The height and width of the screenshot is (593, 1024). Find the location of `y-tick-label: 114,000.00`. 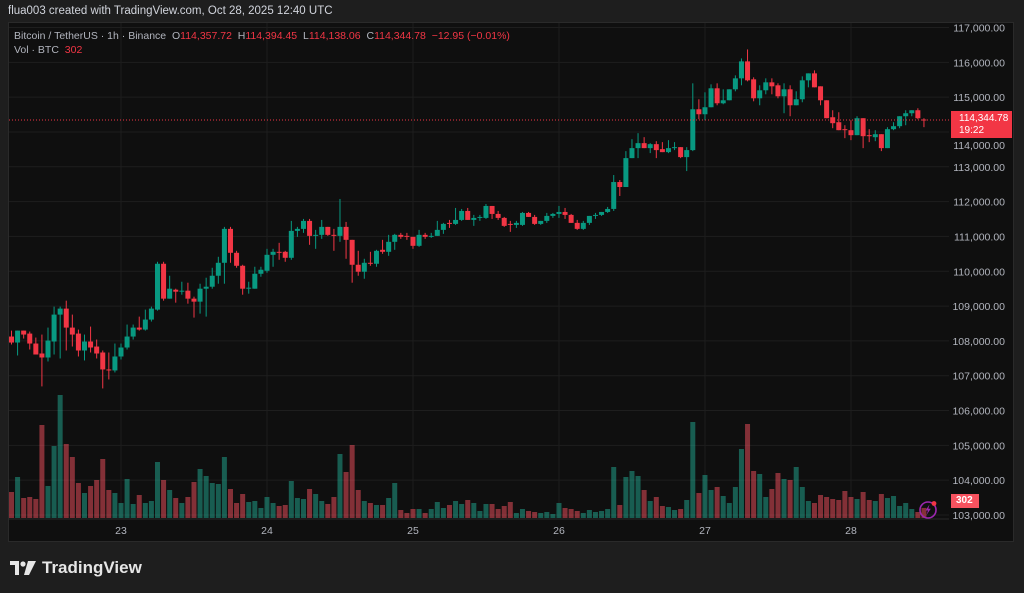

y-tick-label: 114,000.00 is located at coordinates (979, 146).